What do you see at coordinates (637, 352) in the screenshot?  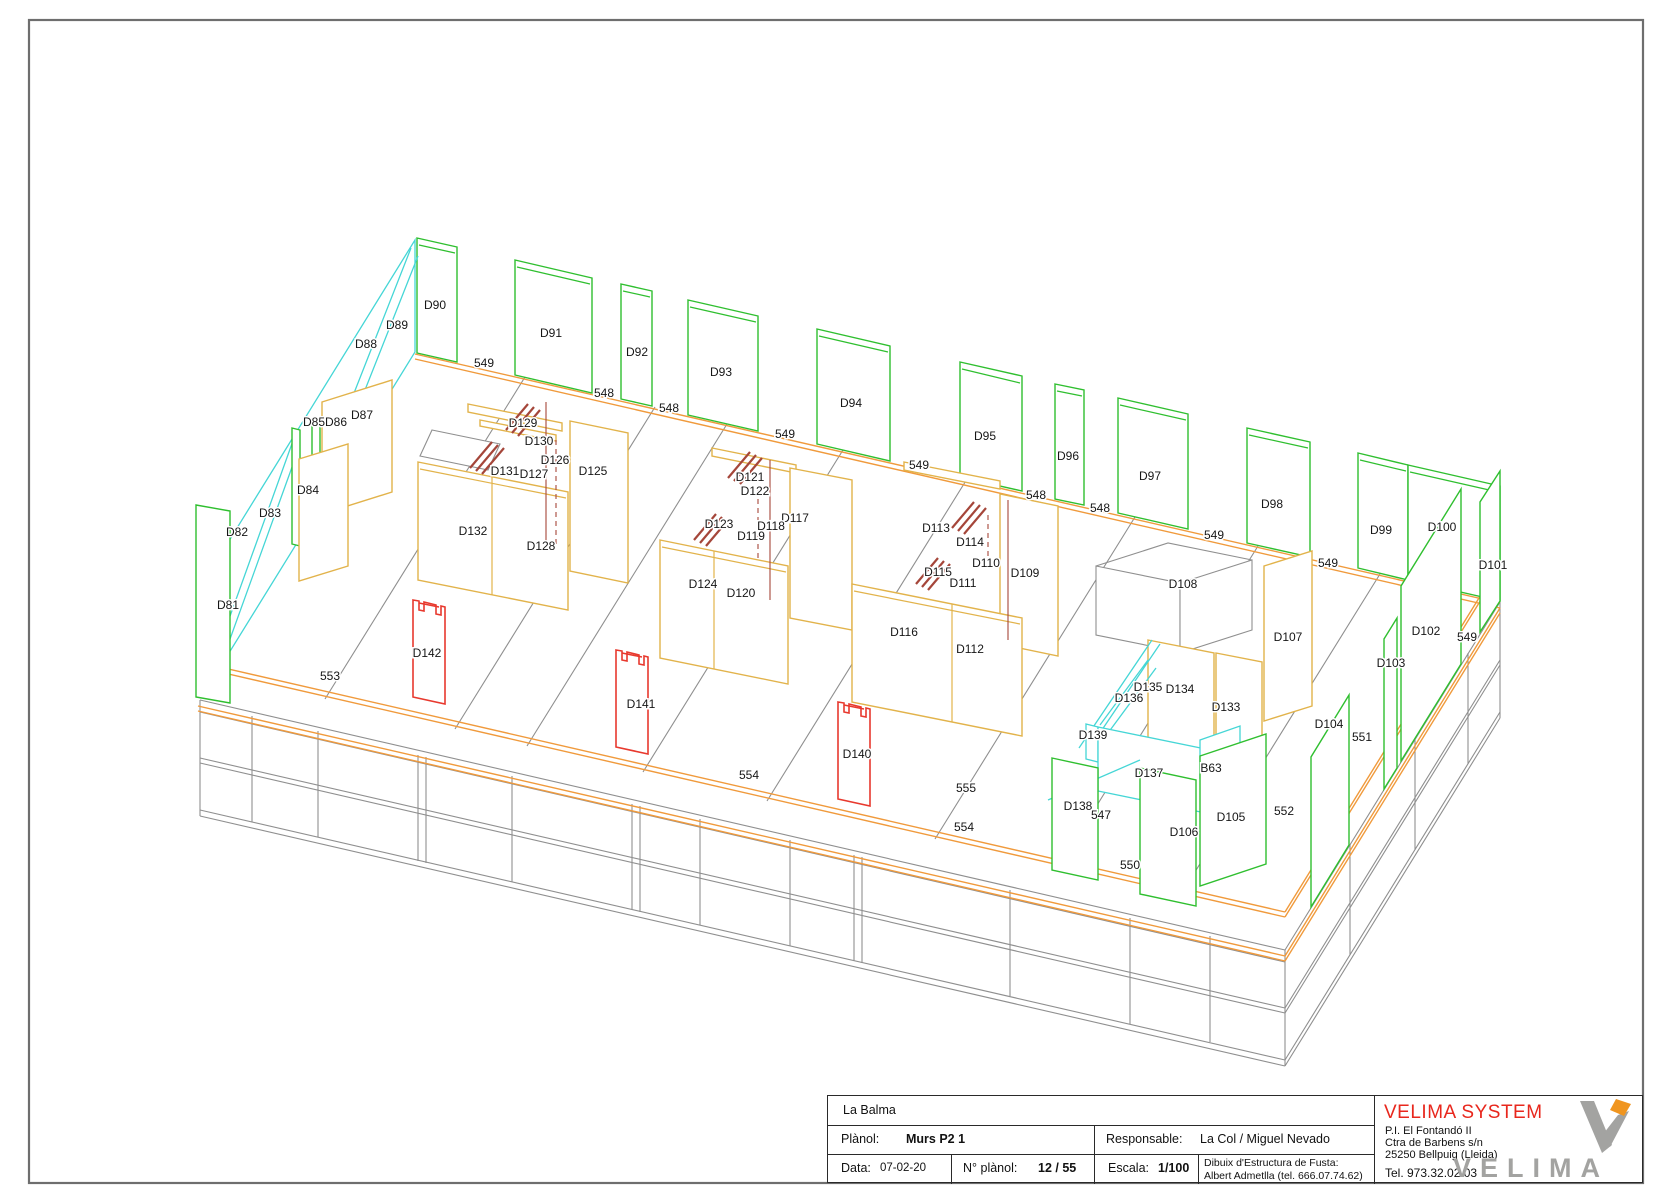 I see `panel-label-D92: D92` at bounding box center [637, 352].